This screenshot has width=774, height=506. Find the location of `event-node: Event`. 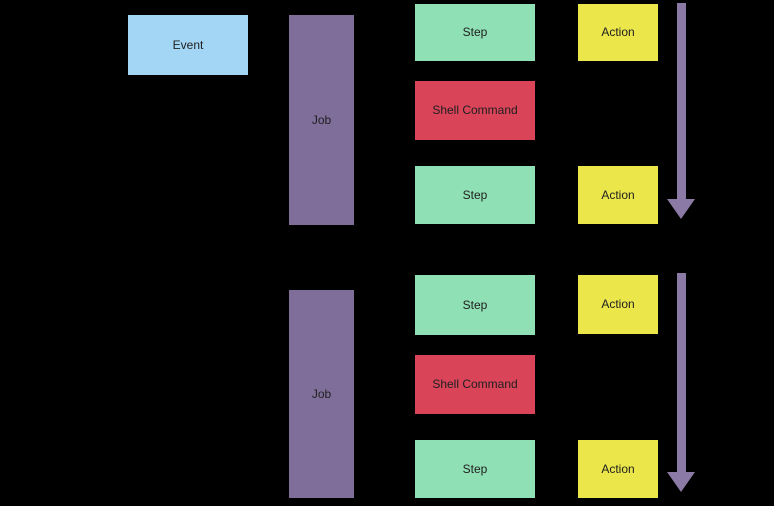

event-node: Event is located at coordinates (188, 45).